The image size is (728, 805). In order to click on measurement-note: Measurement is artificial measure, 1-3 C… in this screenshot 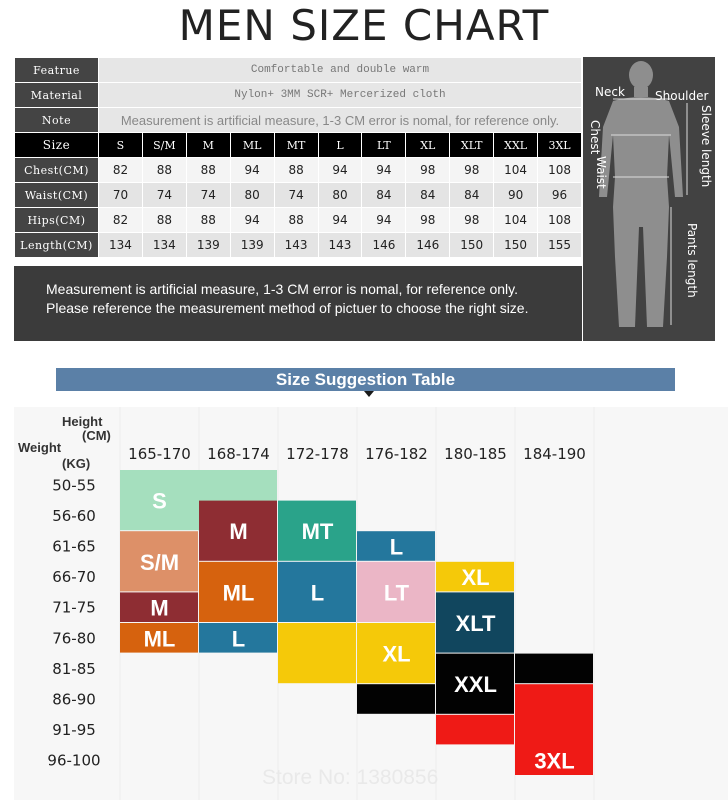, I will do `click(298, 303)`.